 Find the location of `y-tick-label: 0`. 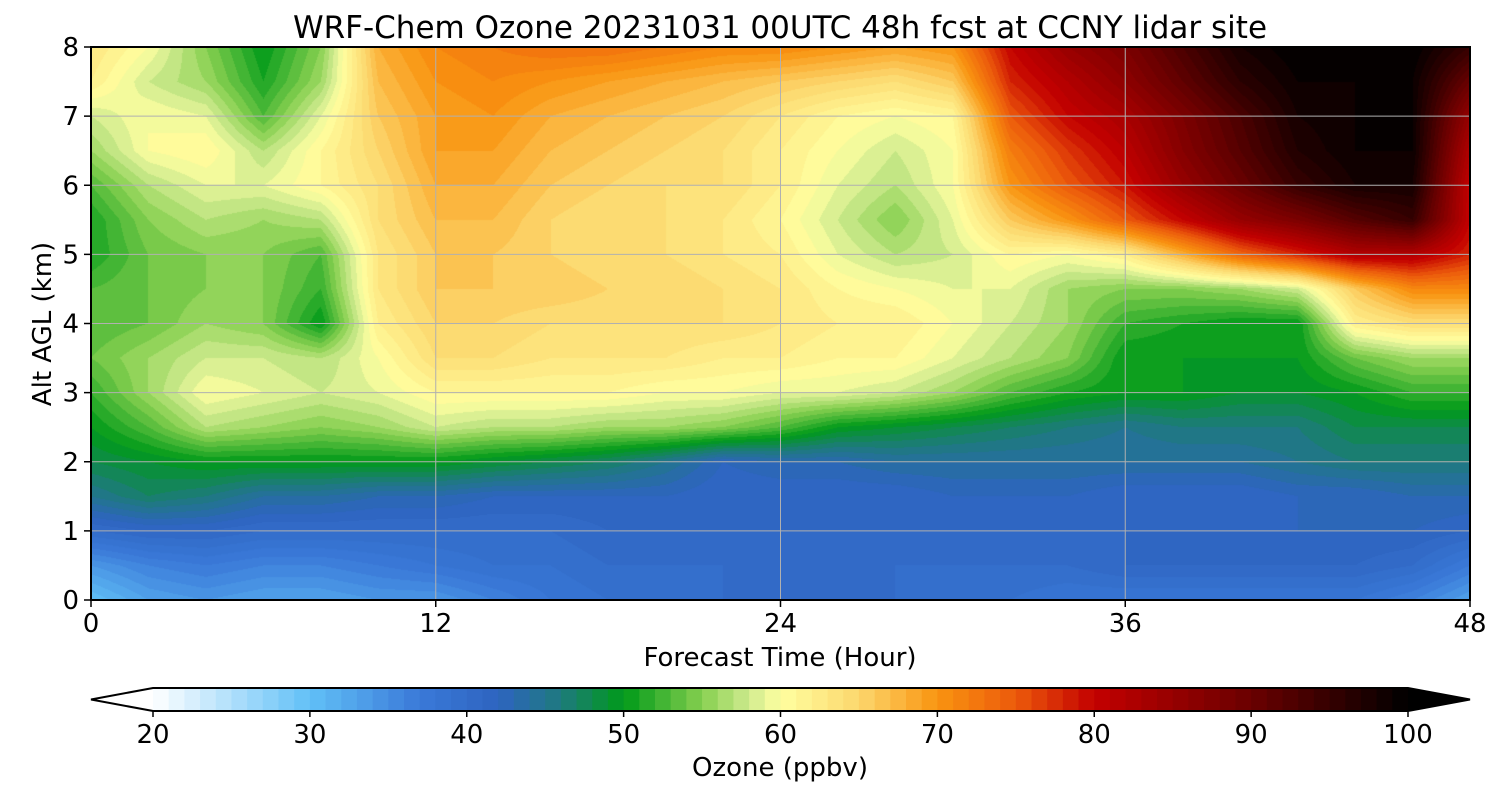

y-tick-label: 0 is located at coordinates (70, 601).